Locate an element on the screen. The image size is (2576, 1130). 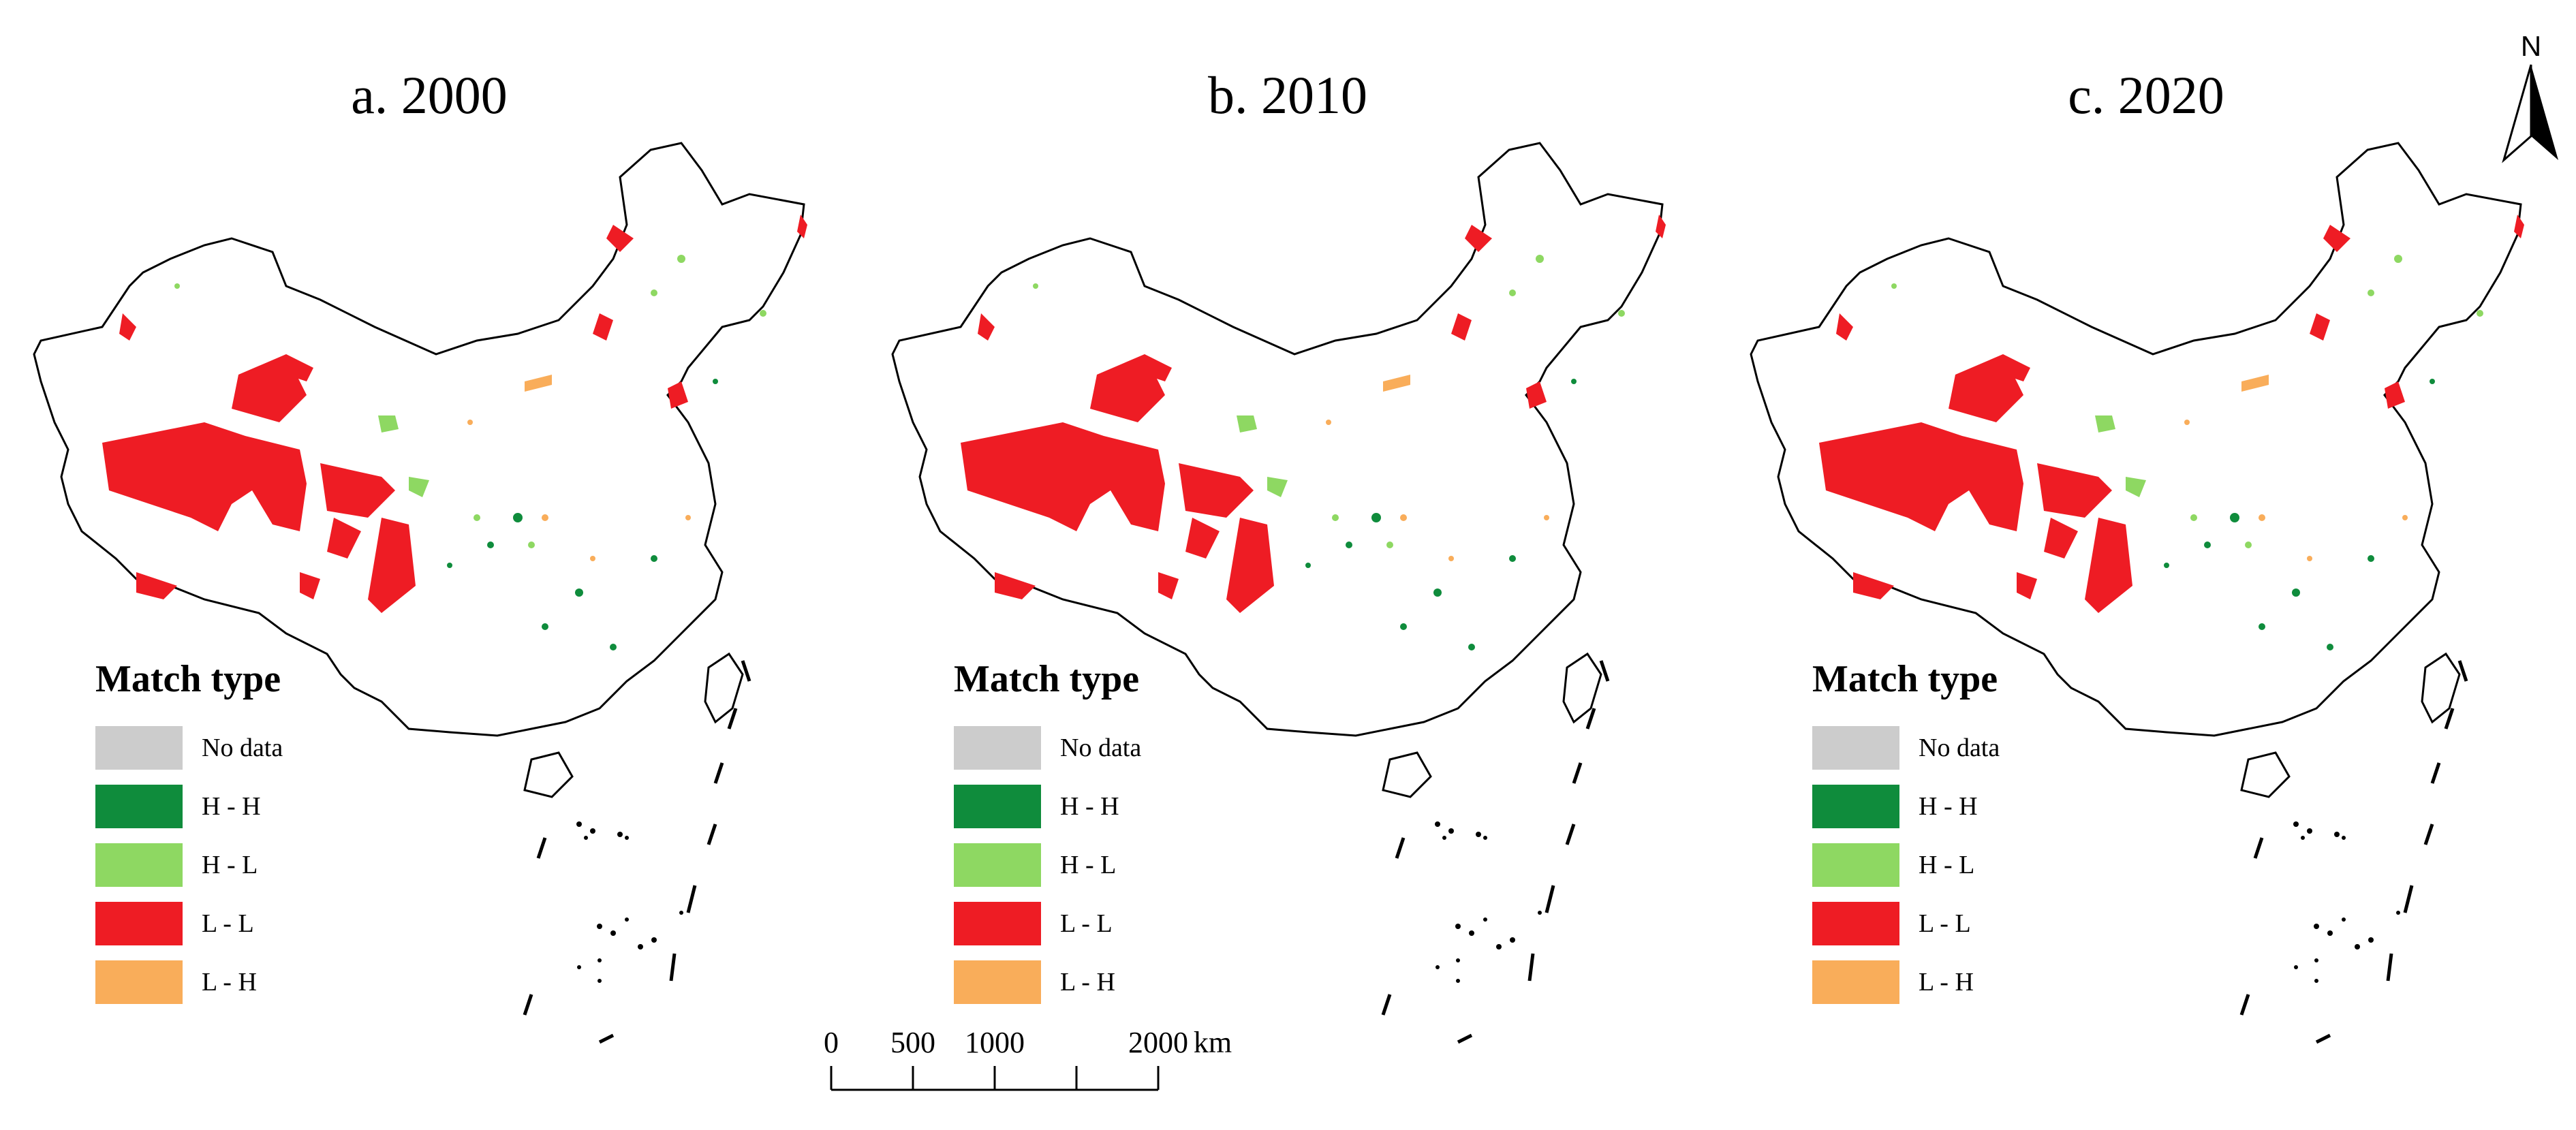
scale-unit: km is located at coordinates (1213, 1042).